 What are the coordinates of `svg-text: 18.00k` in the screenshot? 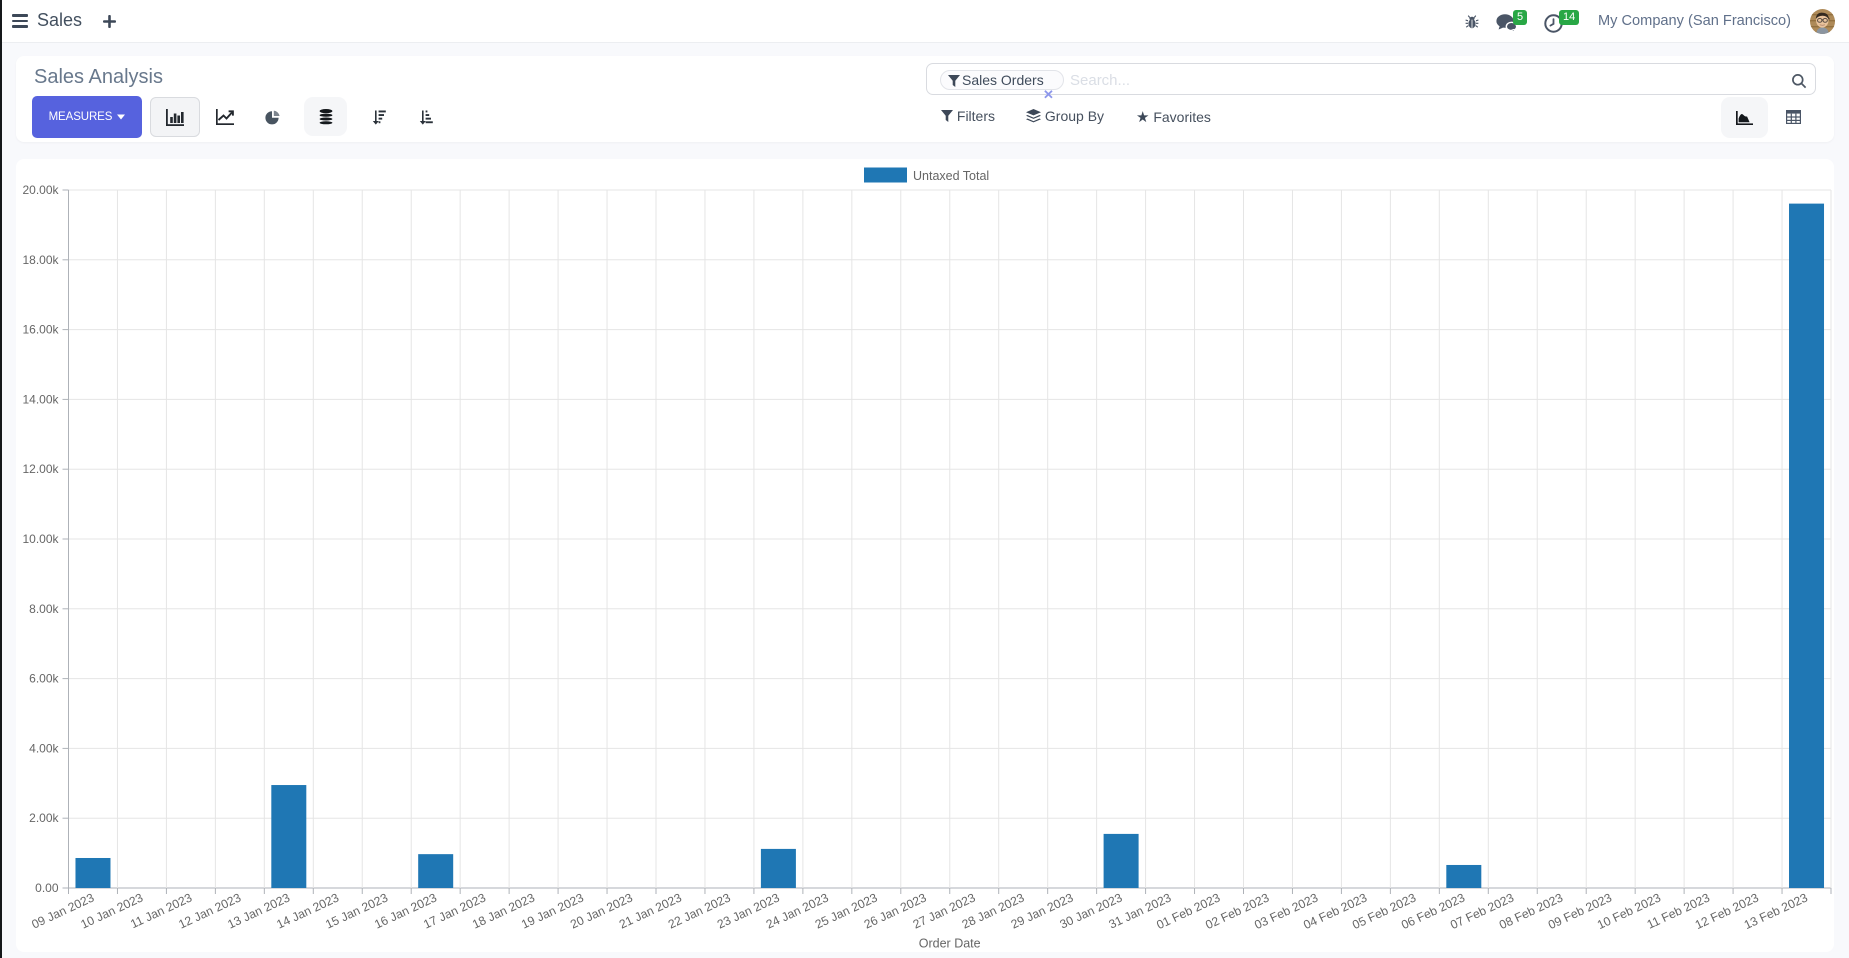 It's located at (40, 260).